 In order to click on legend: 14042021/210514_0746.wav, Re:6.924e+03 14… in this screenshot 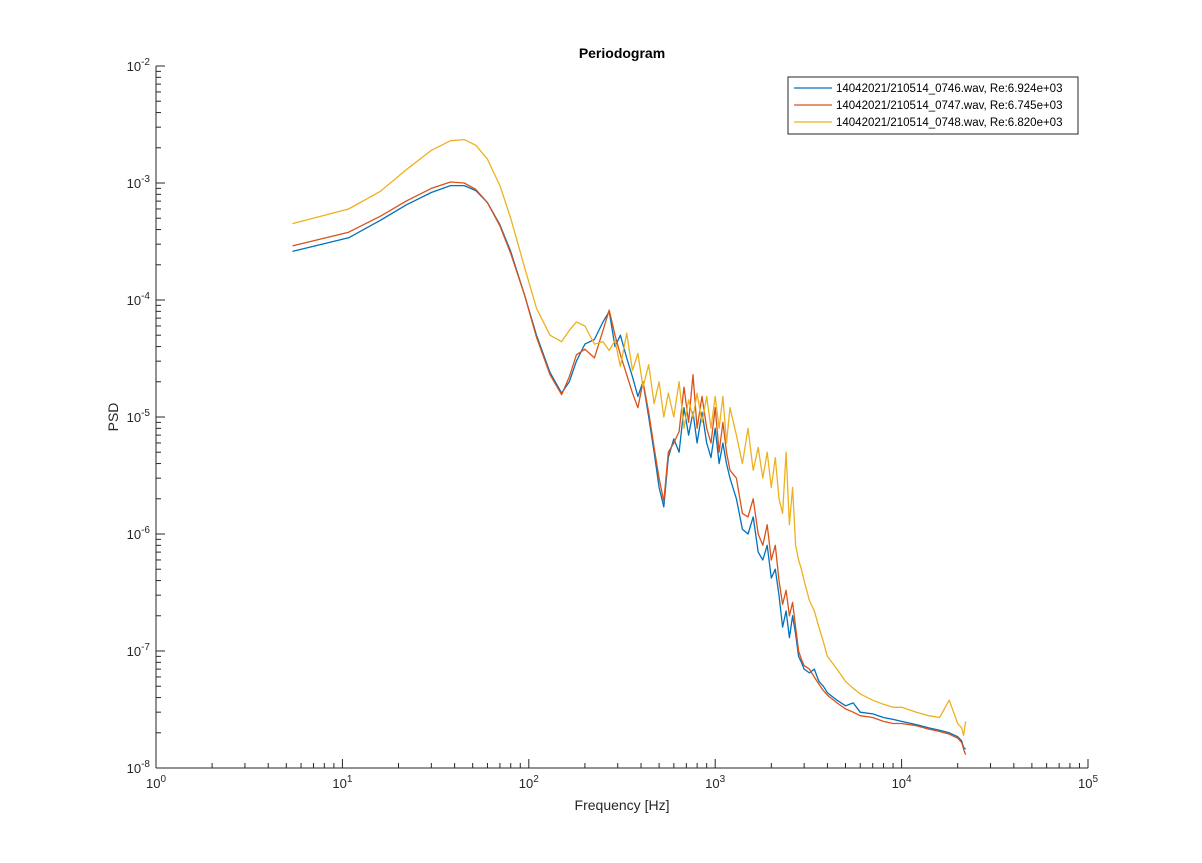, I will do `click(933, 105)`.